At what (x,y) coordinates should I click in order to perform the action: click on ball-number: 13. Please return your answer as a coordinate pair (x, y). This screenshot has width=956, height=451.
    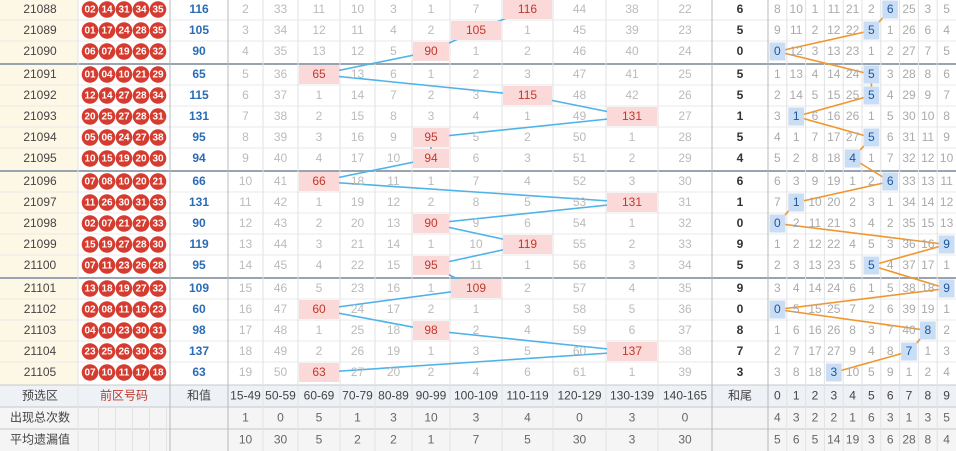
    Looking at the image, I should click on (90, 289).